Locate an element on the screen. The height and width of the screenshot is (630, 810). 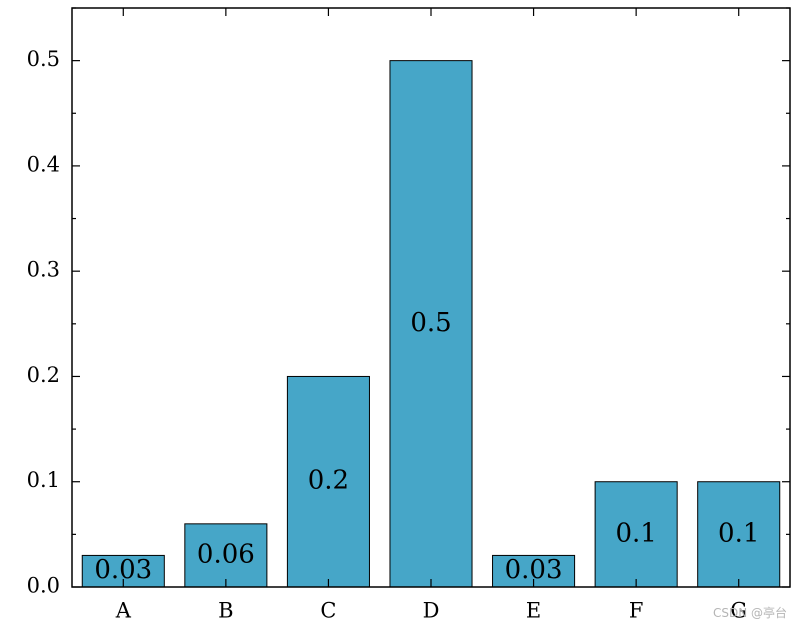
data-label-F: 0.1 is located at coordinates (635, 533).